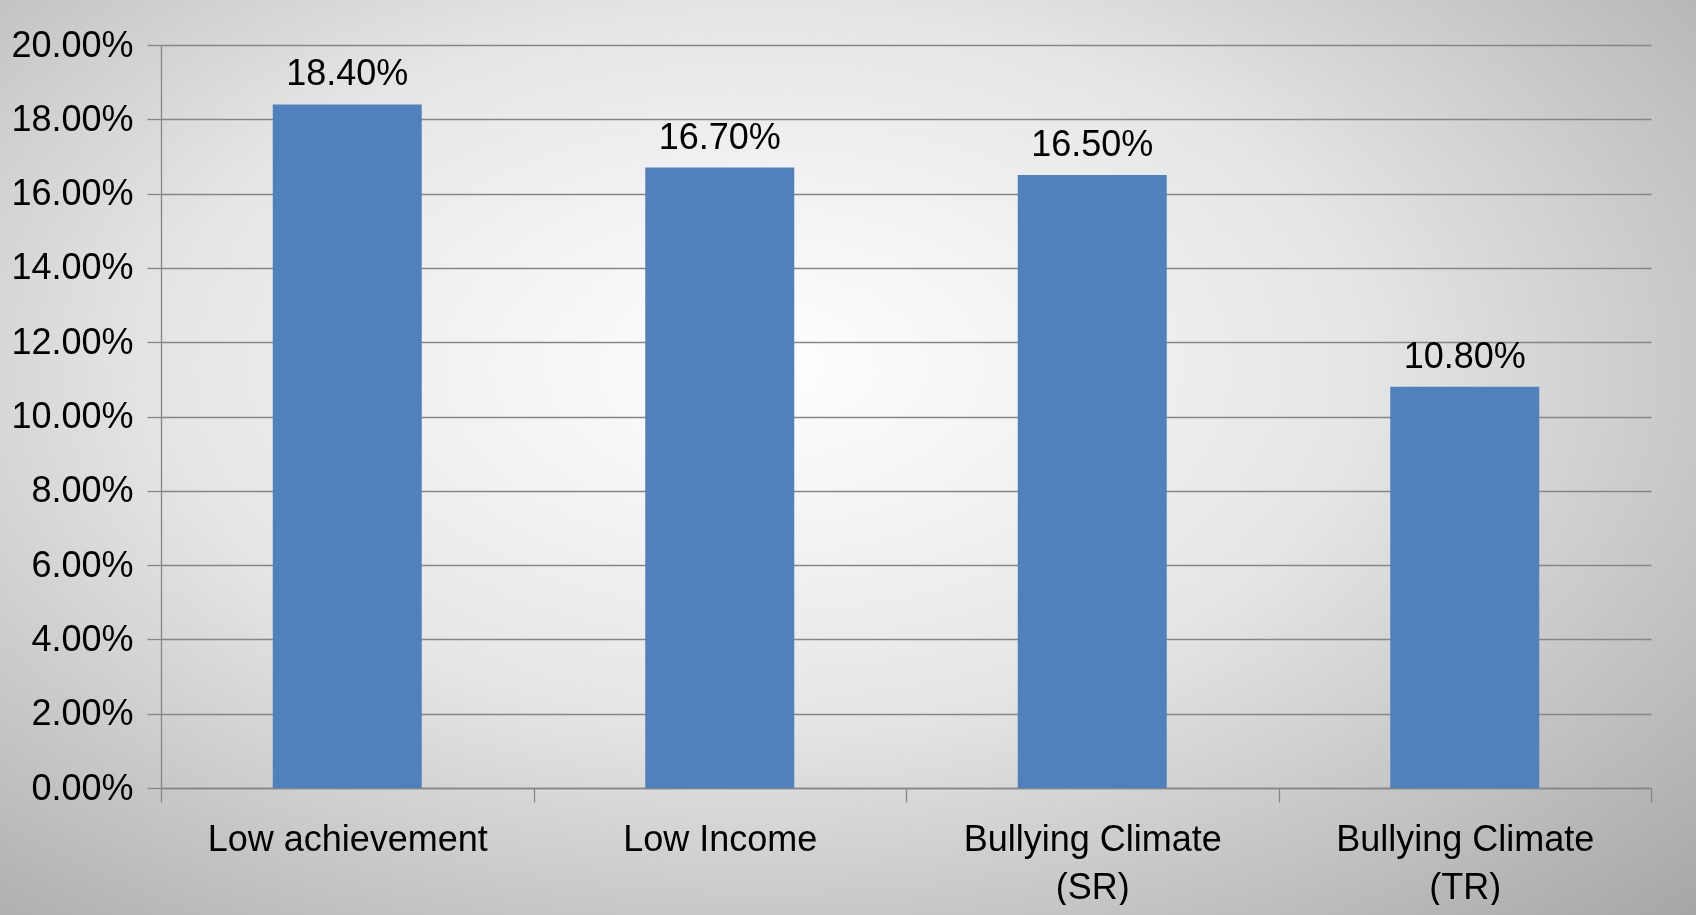  What do you see at coordinates (1464, 355) in the screenshot?
I see `data-label: 10.80%` at bounding box center [1464, 355].